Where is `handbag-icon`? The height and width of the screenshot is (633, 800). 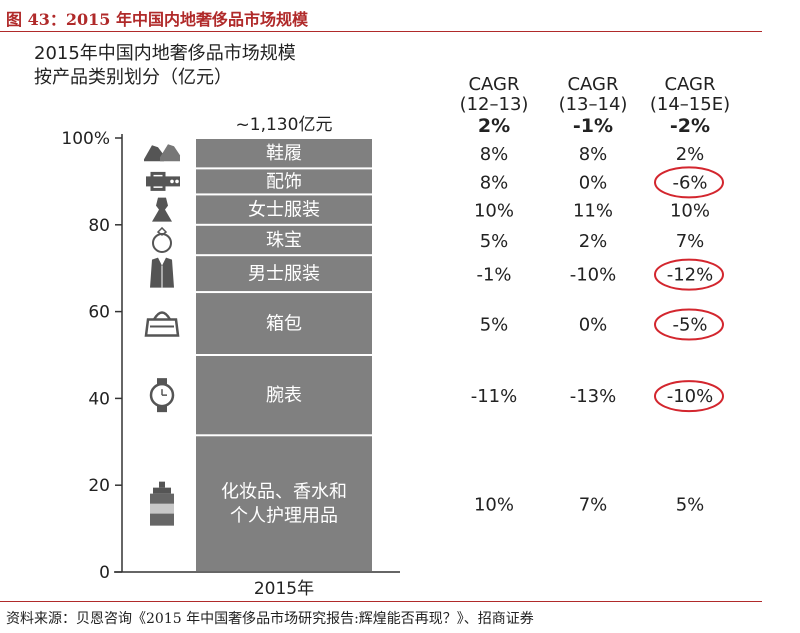 handbag-icon is located at coordinates (162, 324).